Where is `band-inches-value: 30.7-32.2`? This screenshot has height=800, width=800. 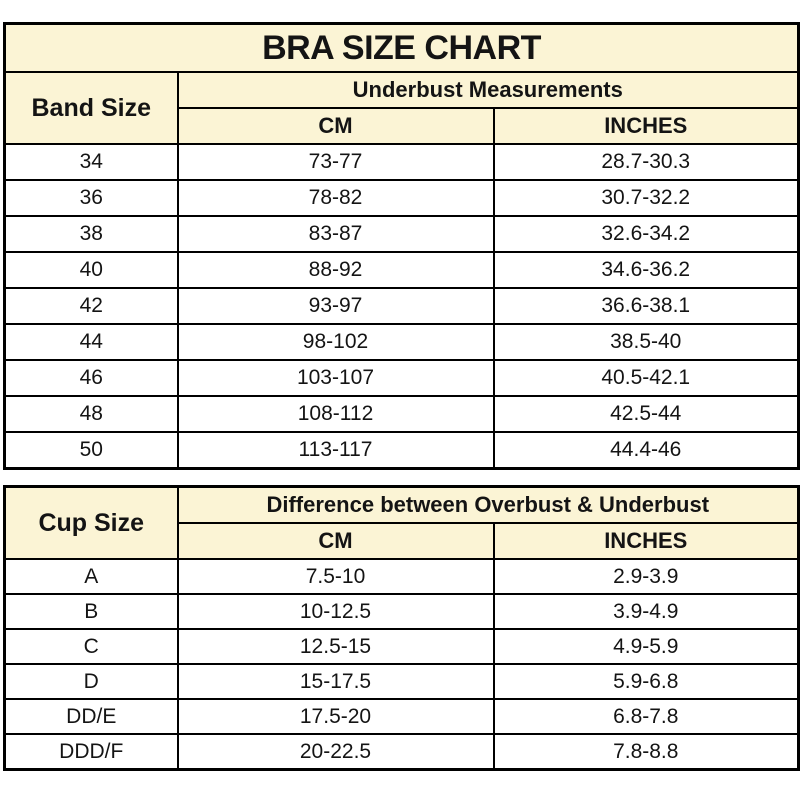
band-inches-value: 30.7-32.2 is located at coordinates (646, 198).